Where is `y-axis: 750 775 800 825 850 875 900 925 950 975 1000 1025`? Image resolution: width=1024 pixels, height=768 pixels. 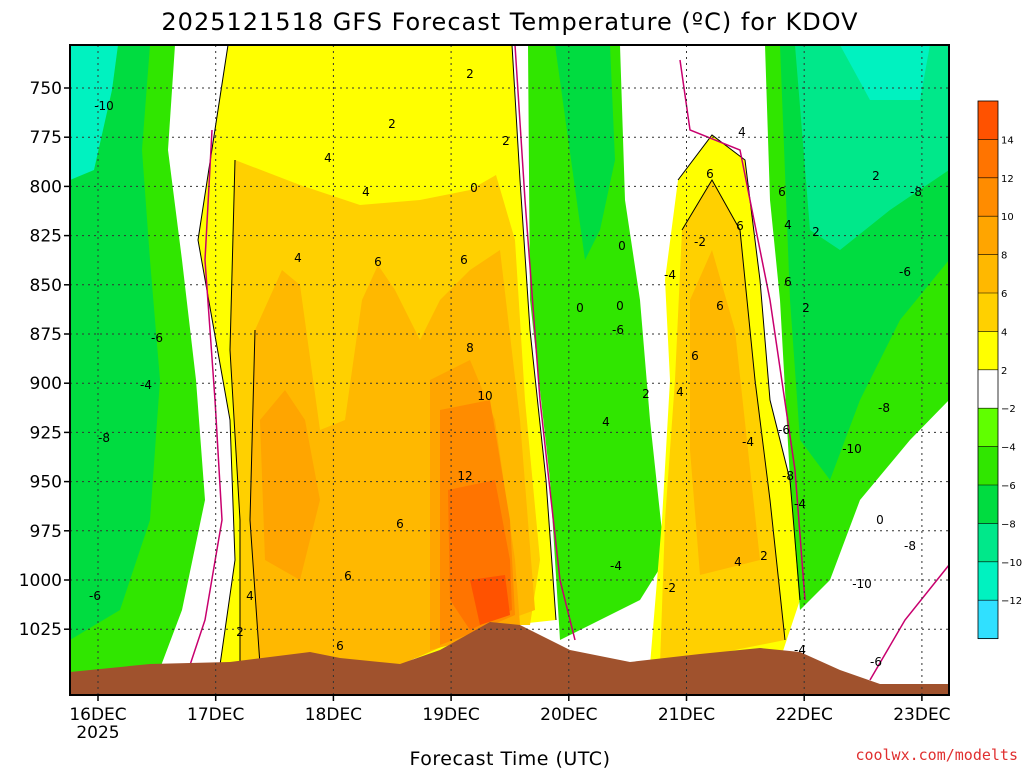 y-axis: 750 775 800 825 850 875 900 925 950 975 1000 1025 is located at coordinates (44, 359).